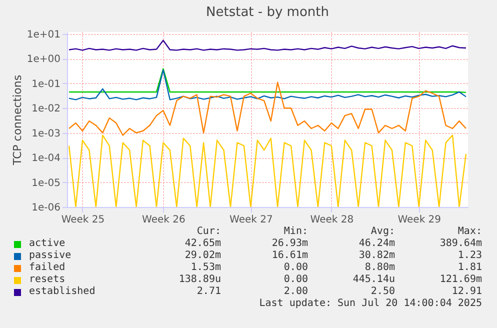  Describe the element at coordinates (420, 220) in the screenshot. I see `x-tick-label: Week 29` at that location.